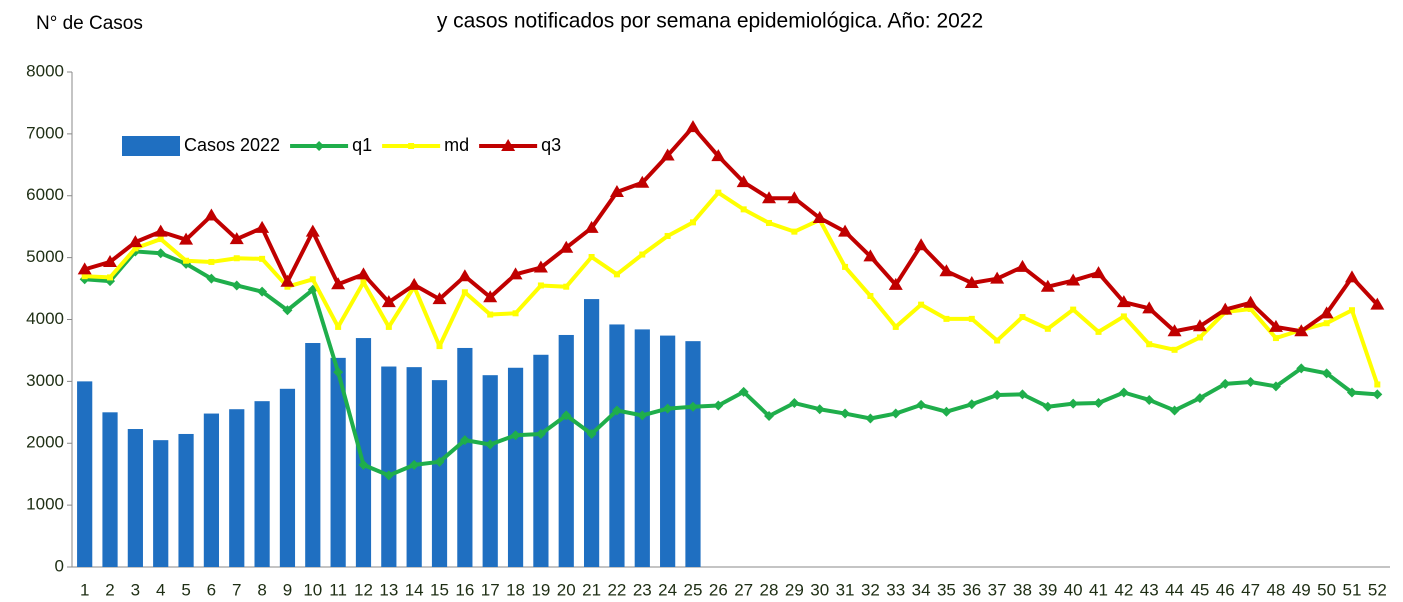 The height and width of the screenshot is (602, 1403). Describe the element at coordinates (1225, 589) in the screenshot. I see `x-tick-label: 46` at that location.